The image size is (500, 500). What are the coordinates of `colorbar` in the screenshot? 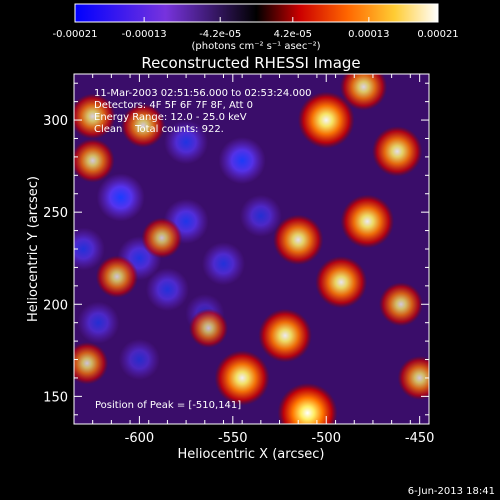 It's located at (256, 13).